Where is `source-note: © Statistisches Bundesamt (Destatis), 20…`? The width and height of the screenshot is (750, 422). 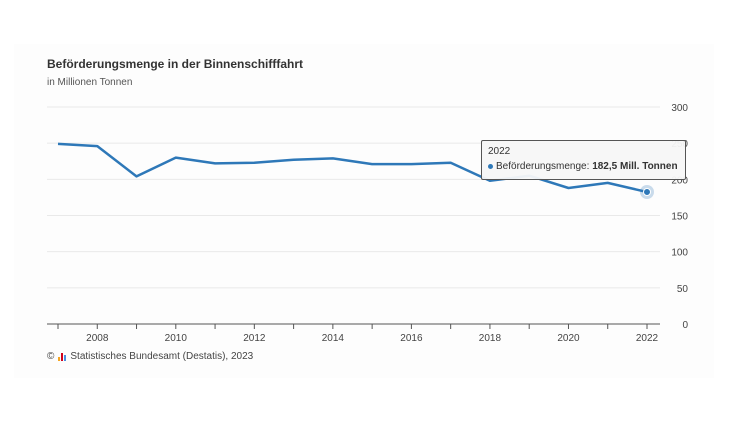
source-note: © Statistisches Bundesamt (Destatis), 20… is located at coordinates (150, 356).